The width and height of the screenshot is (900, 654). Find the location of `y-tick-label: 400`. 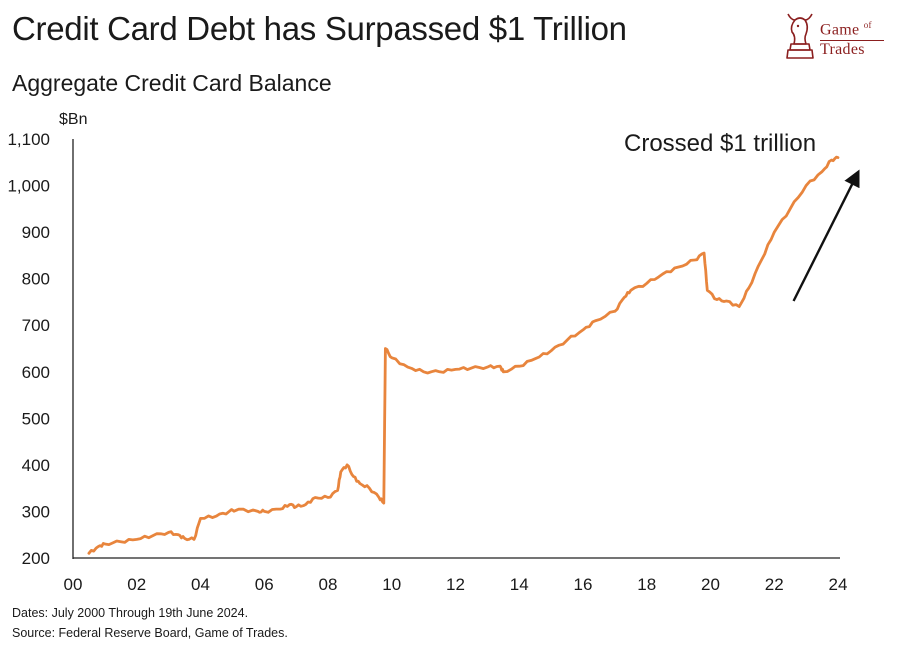

y-tick-label: 400 is located at coordinates (36, 465).